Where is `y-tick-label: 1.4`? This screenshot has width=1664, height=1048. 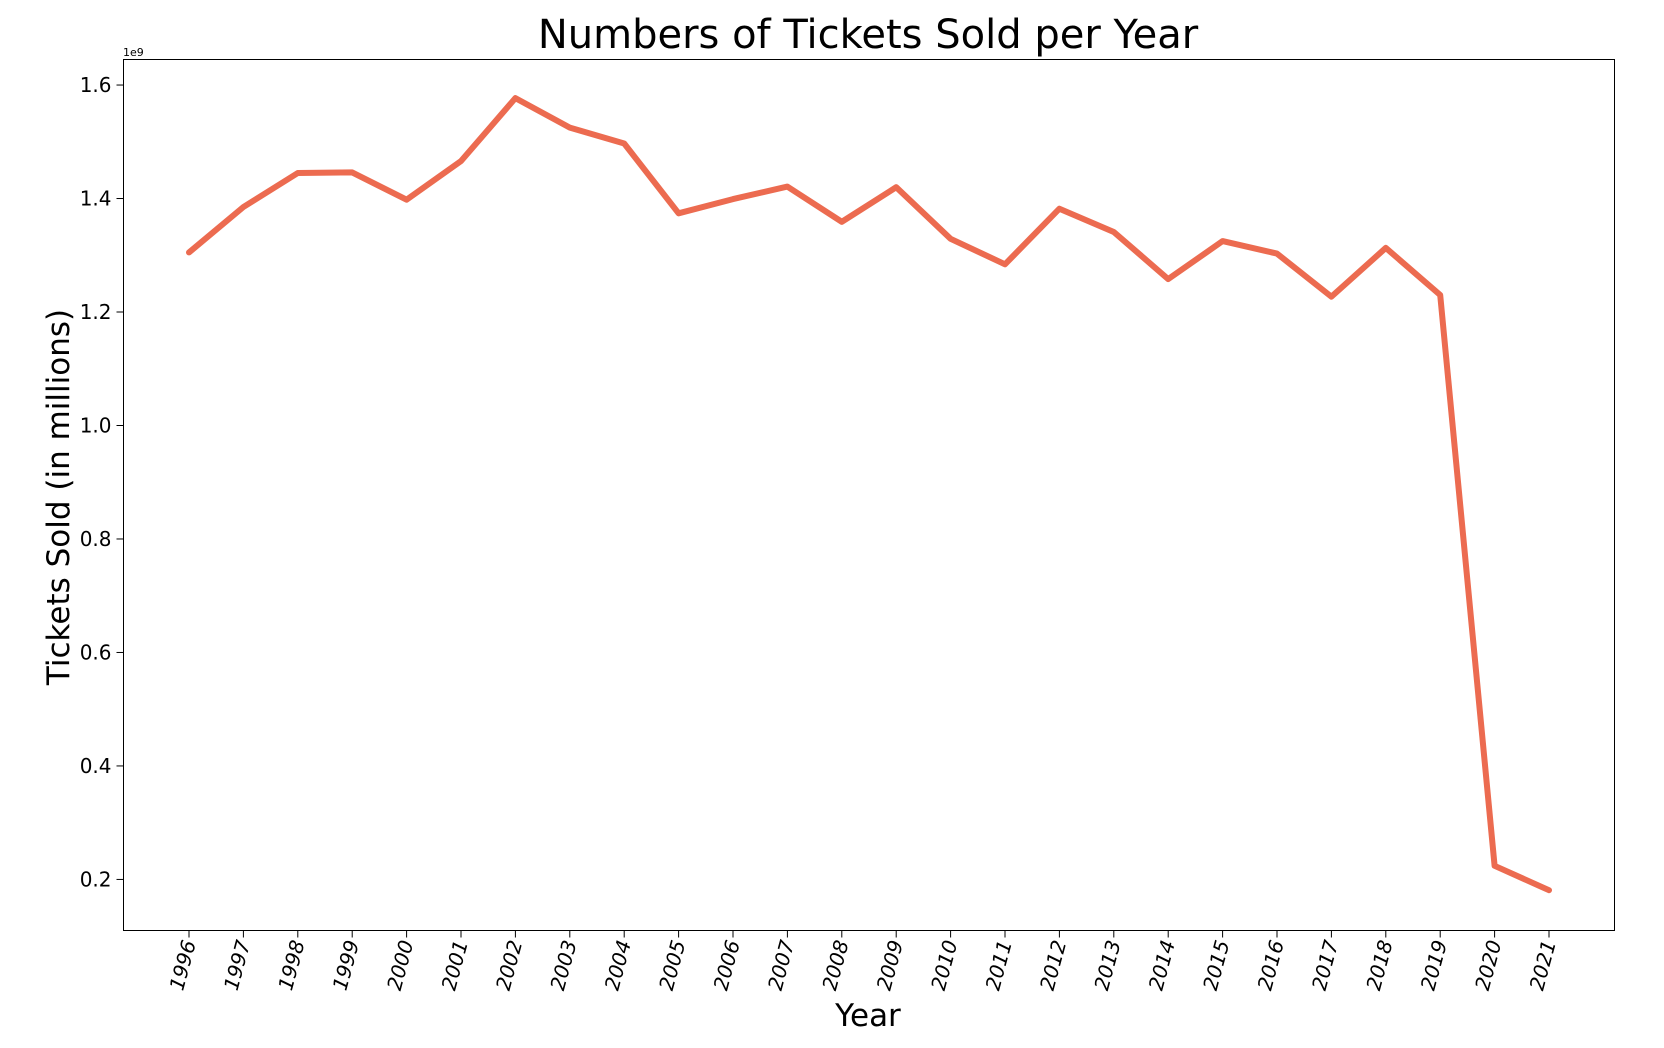
y-tick-label: 1.4 is located at coordinates (96, 199).